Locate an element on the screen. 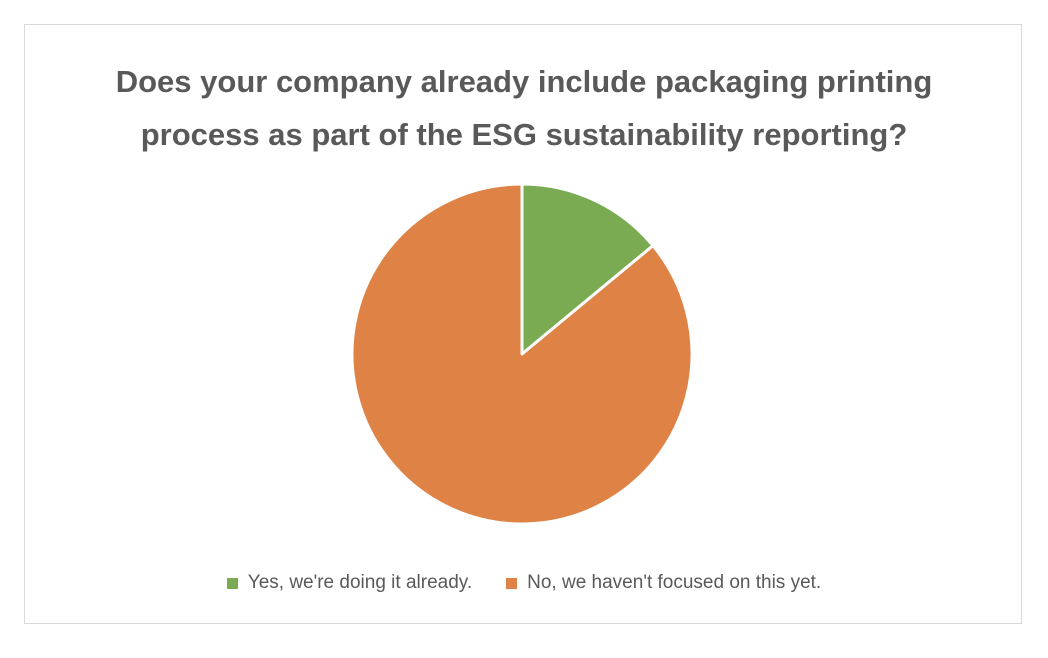 This screenshot has width=1048, height=658. legend-label-yes: Yes, we're doing it already. is located at coordinates (360, 582).